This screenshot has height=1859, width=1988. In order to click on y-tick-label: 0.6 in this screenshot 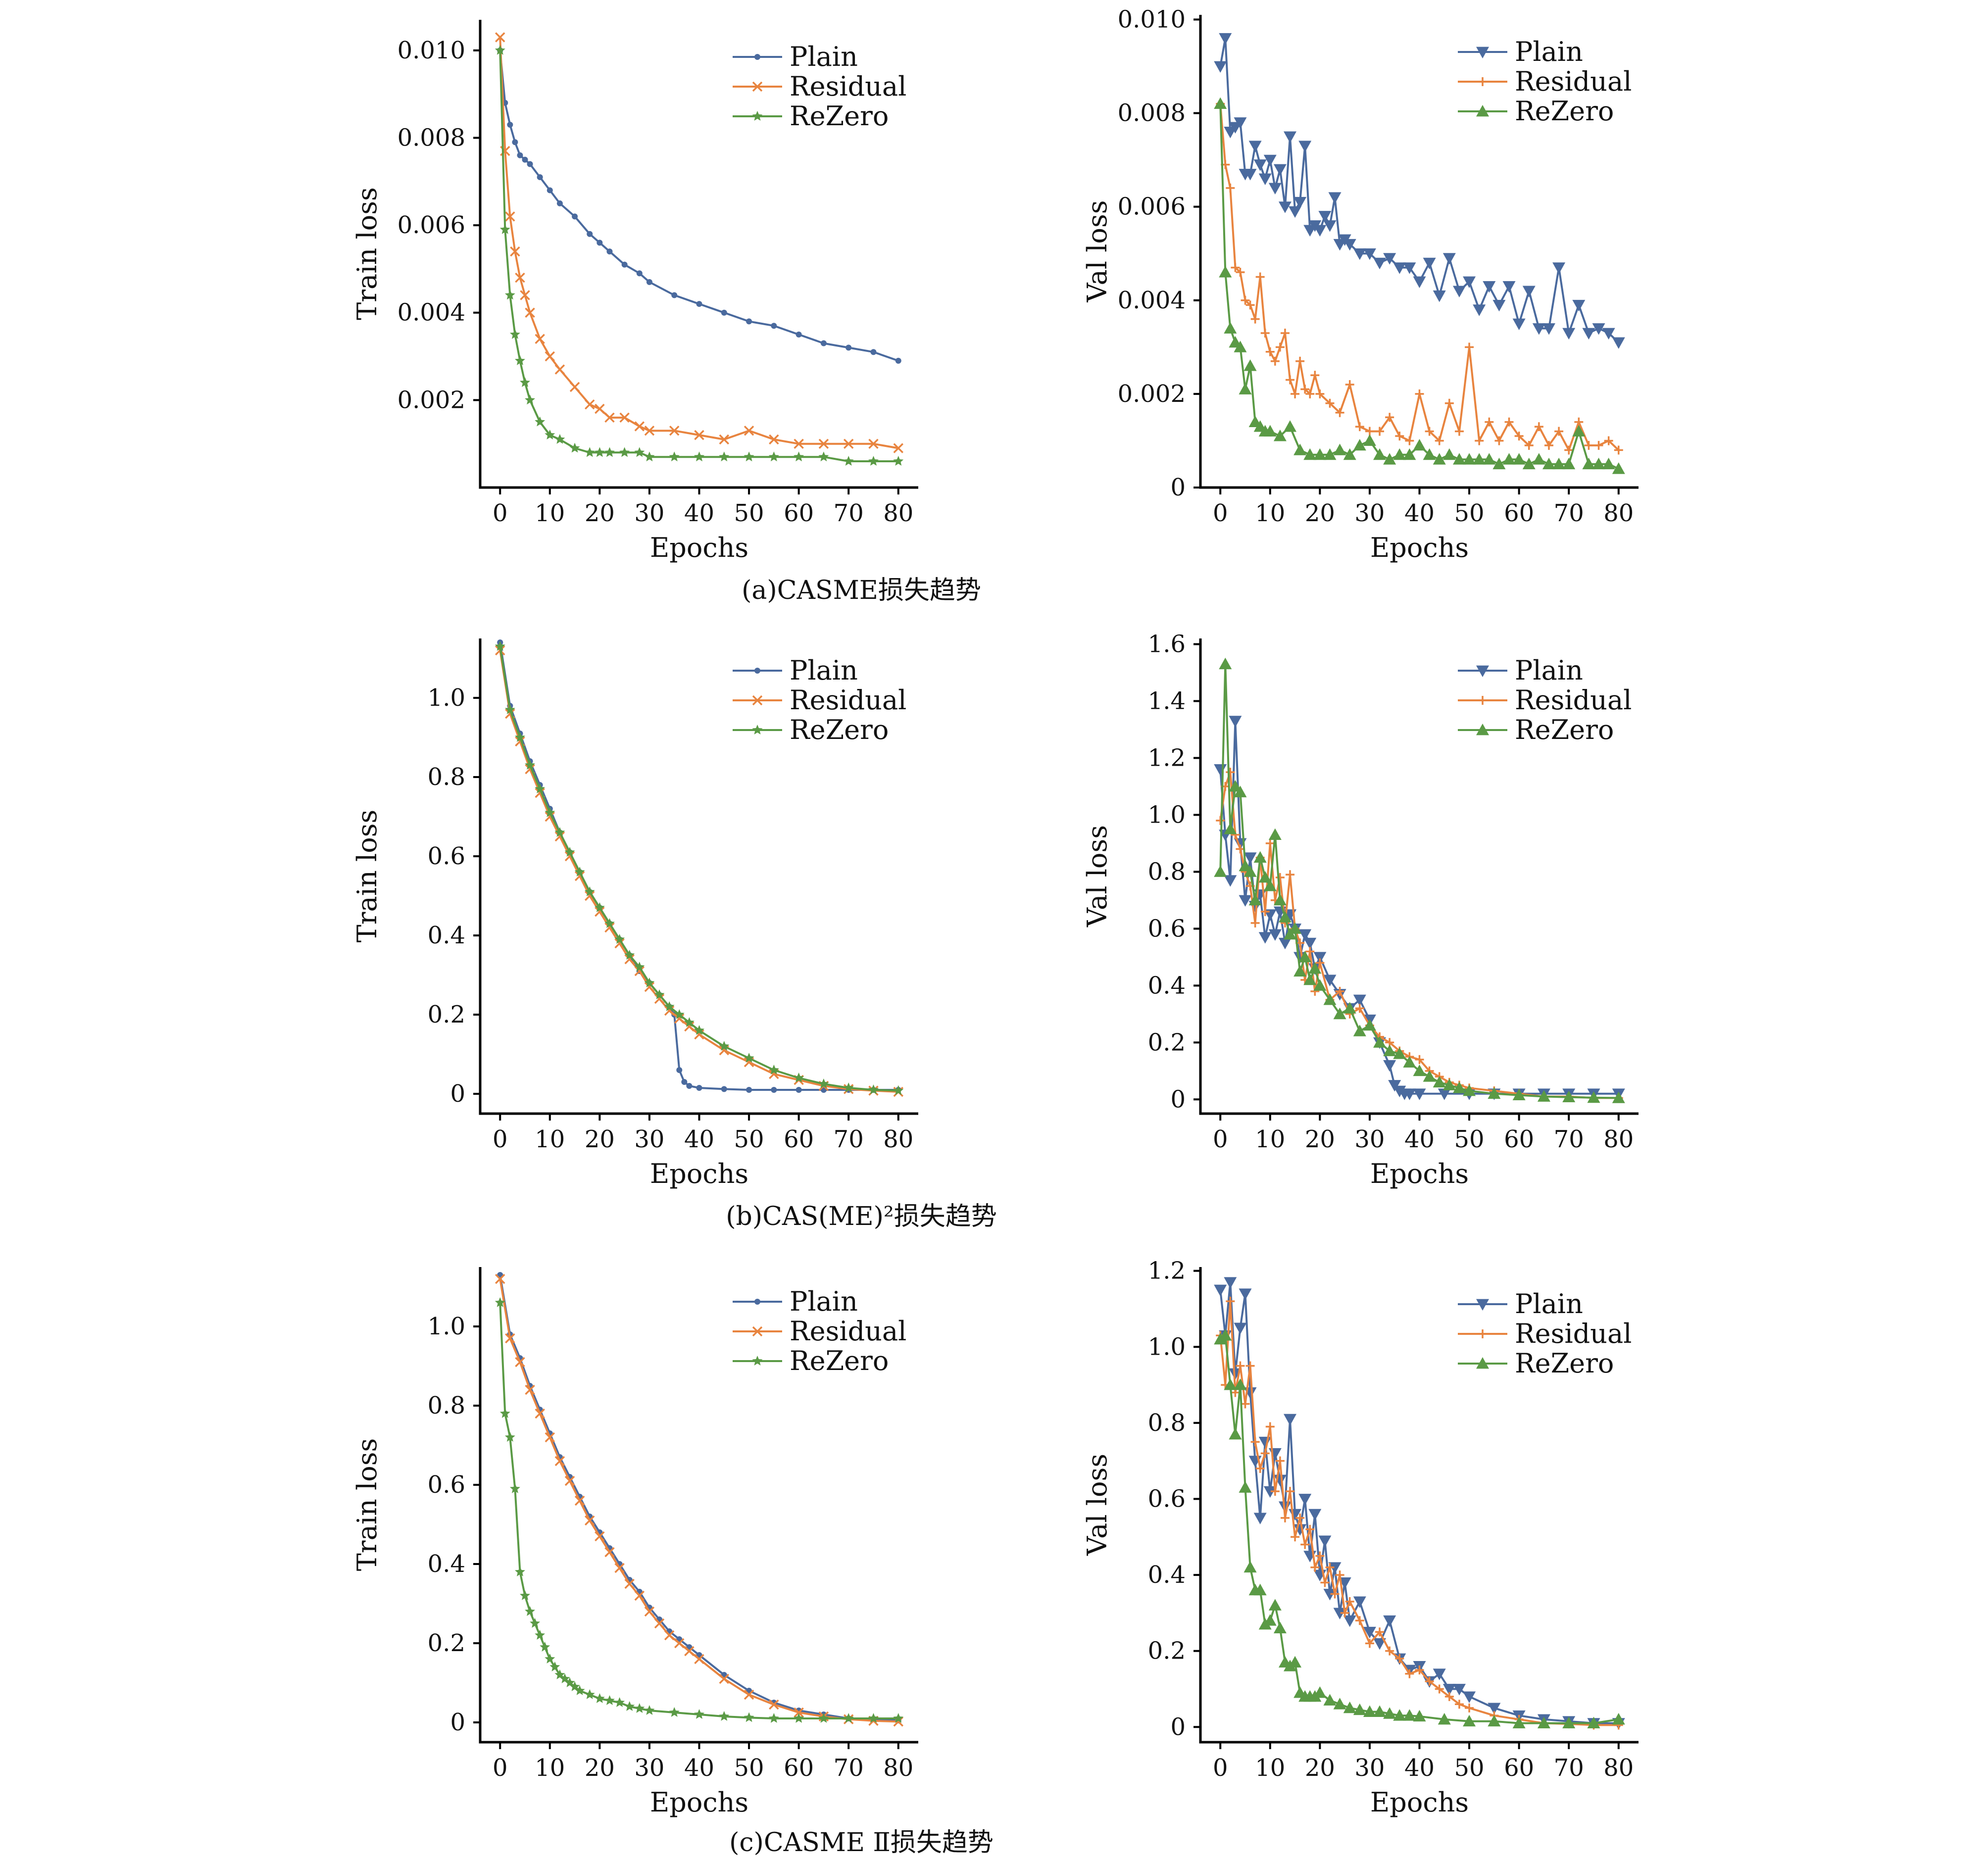, I will do `click(1167, 928)`.